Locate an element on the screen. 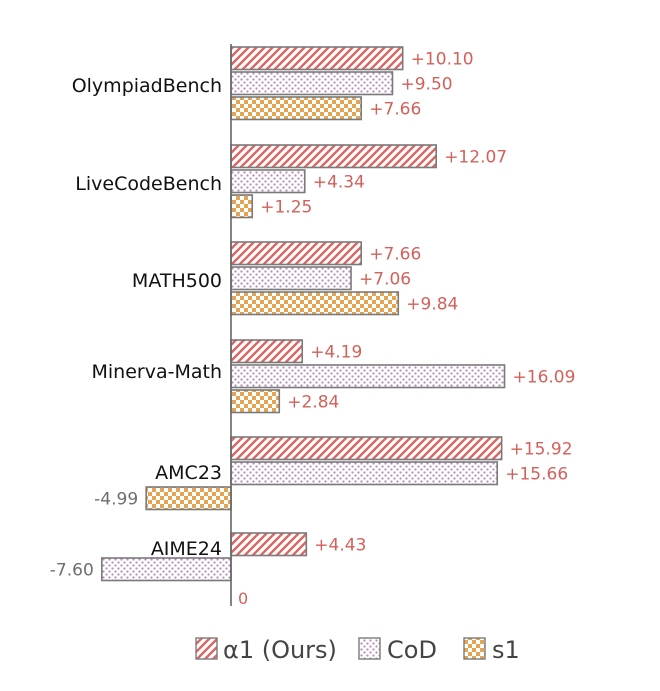  legend-item-s1: s1 is located at coordinates (491, 650).